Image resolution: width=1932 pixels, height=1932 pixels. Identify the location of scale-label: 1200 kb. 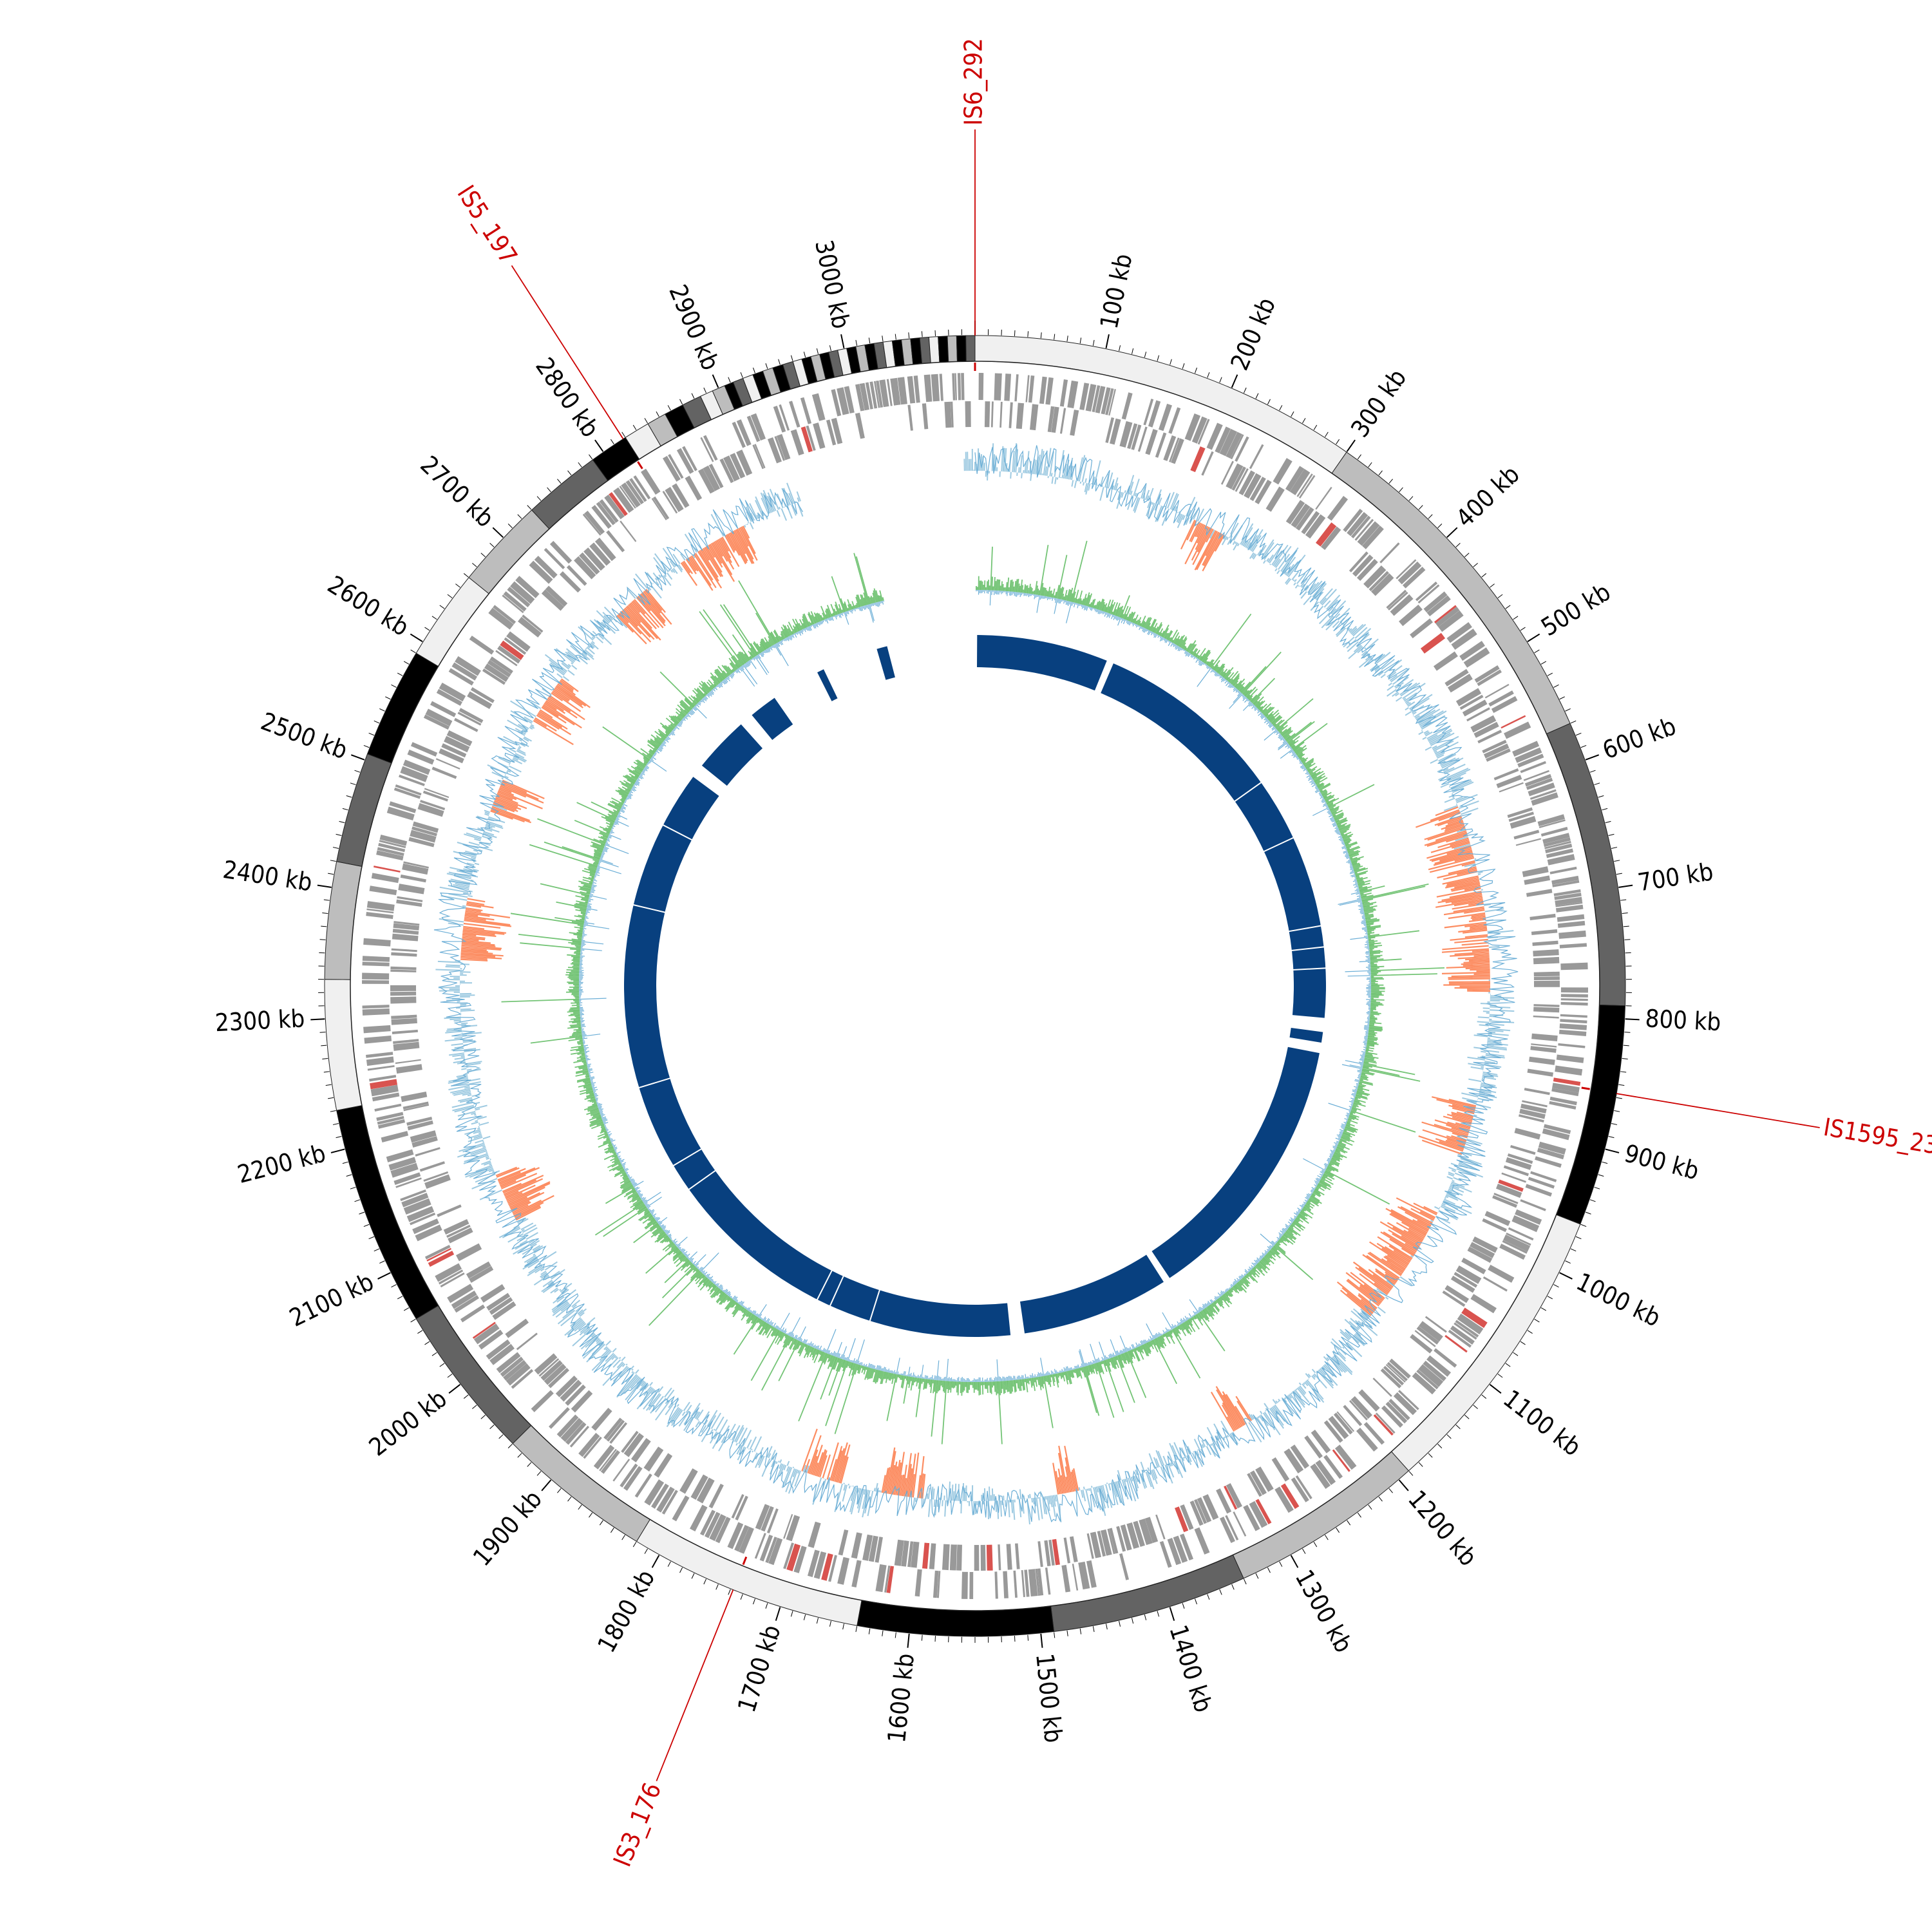
(1442, 1528).